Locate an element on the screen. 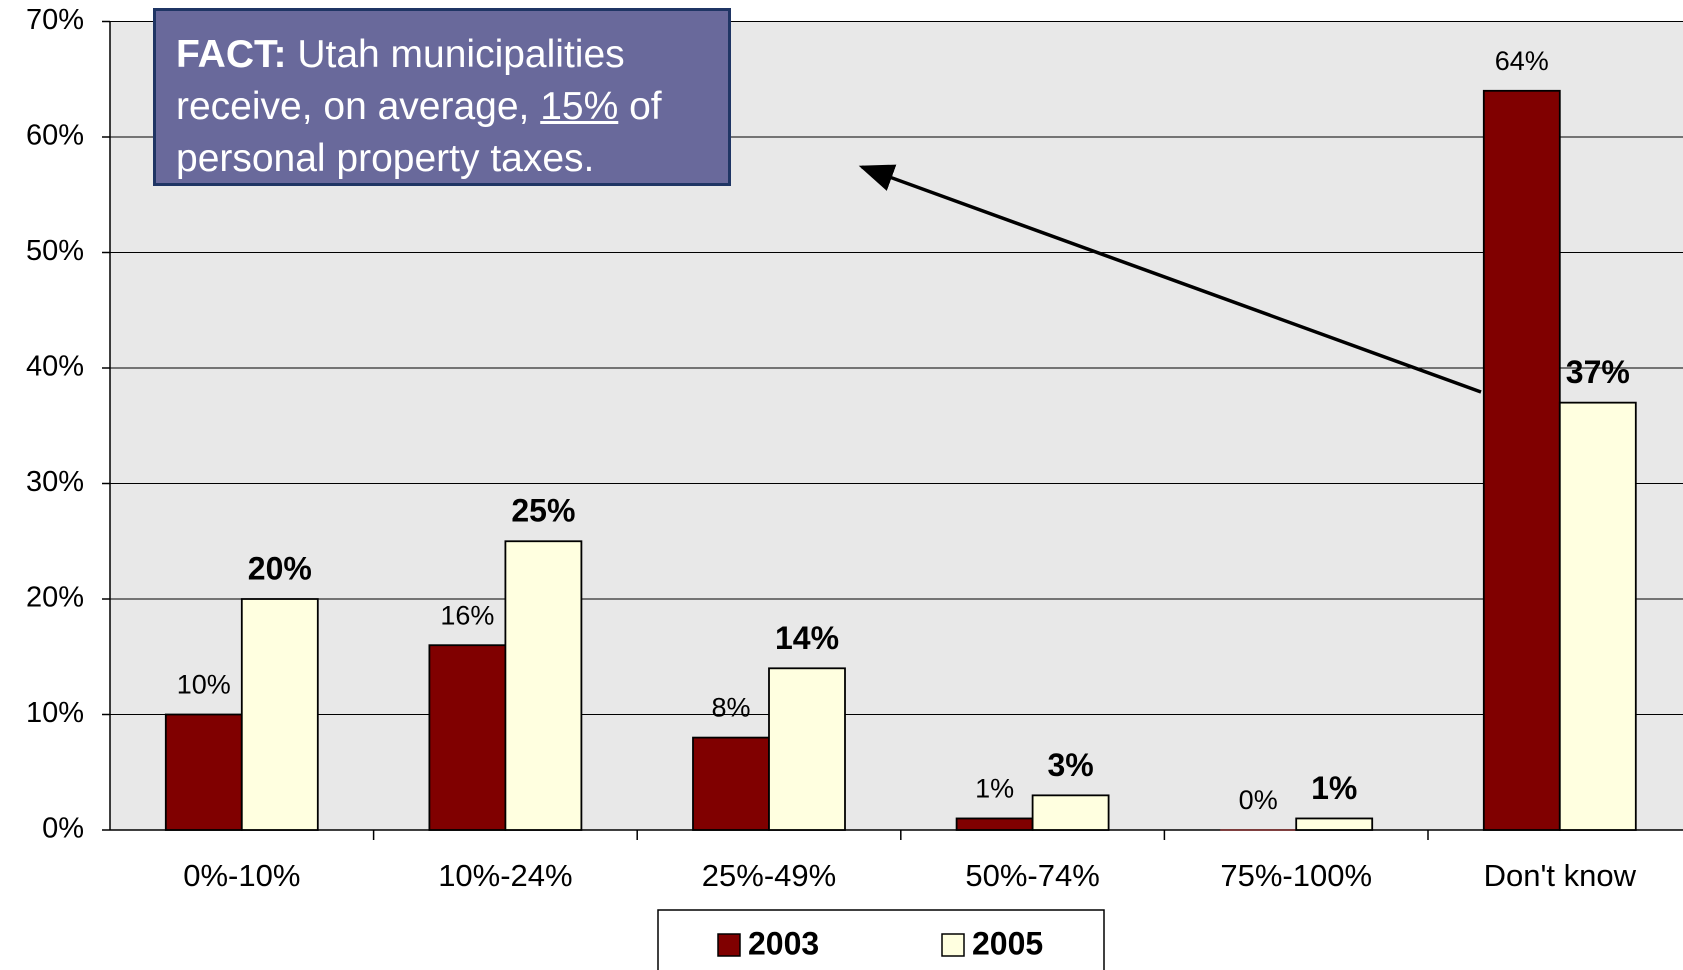 Image resolution: width=1683 pixels, height=970 pixels. y-tick-label: 20% is located at coordinates (55, 598).